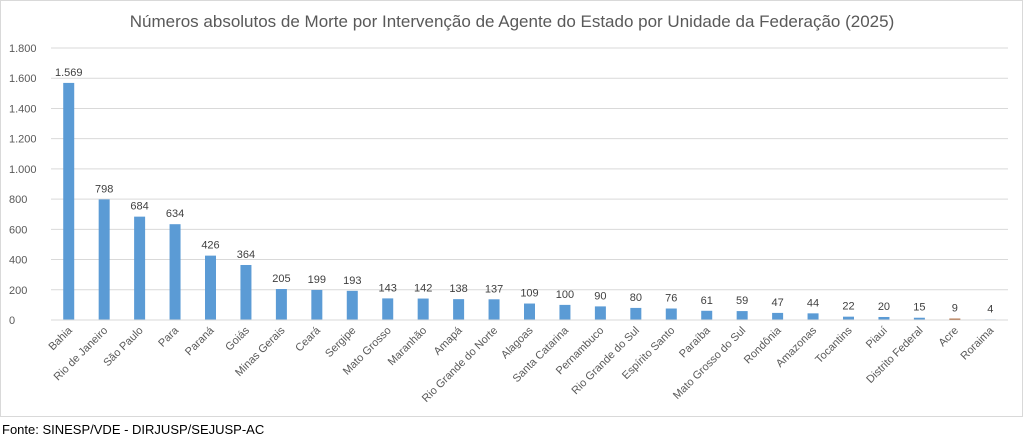 This screenshot has width=1025, height=441. I want to click on category-label: Roraima, so click(978, 343).